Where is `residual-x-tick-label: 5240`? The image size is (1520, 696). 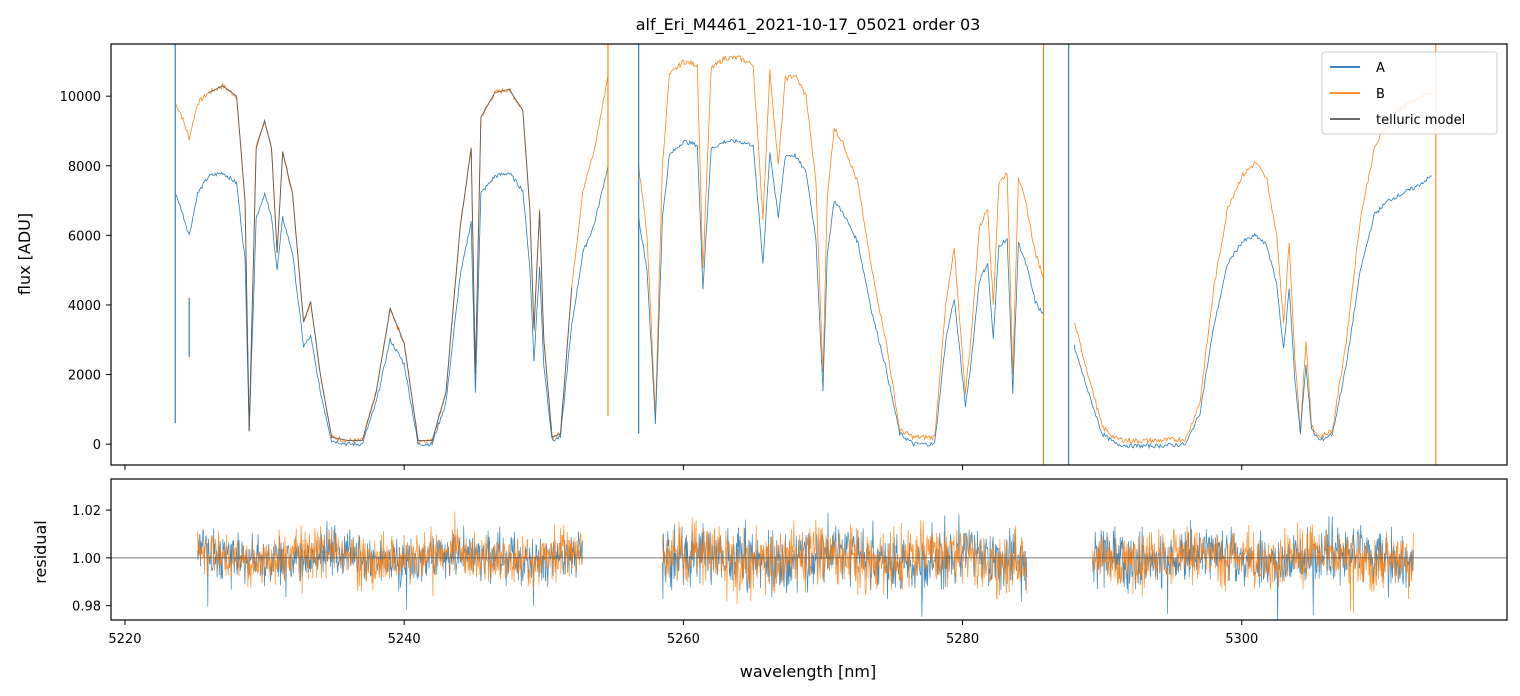 residual-x-tick-label: 5240 is located at coordinates (404, 639).